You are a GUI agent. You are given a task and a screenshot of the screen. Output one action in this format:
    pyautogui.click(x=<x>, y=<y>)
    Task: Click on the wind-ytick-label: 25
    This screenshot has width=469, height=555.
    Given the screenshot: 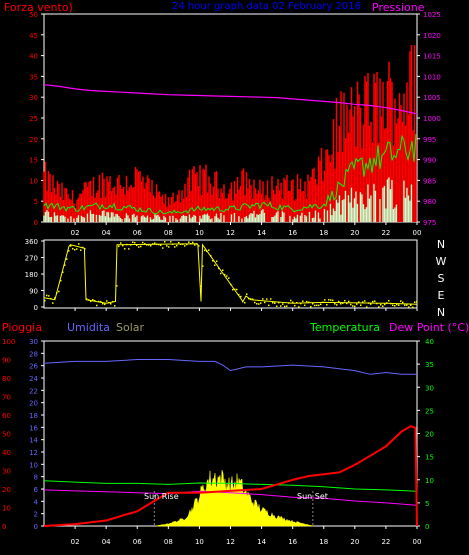 What is the action you would take?
    pyautogui.click(x=33, y=119)
    